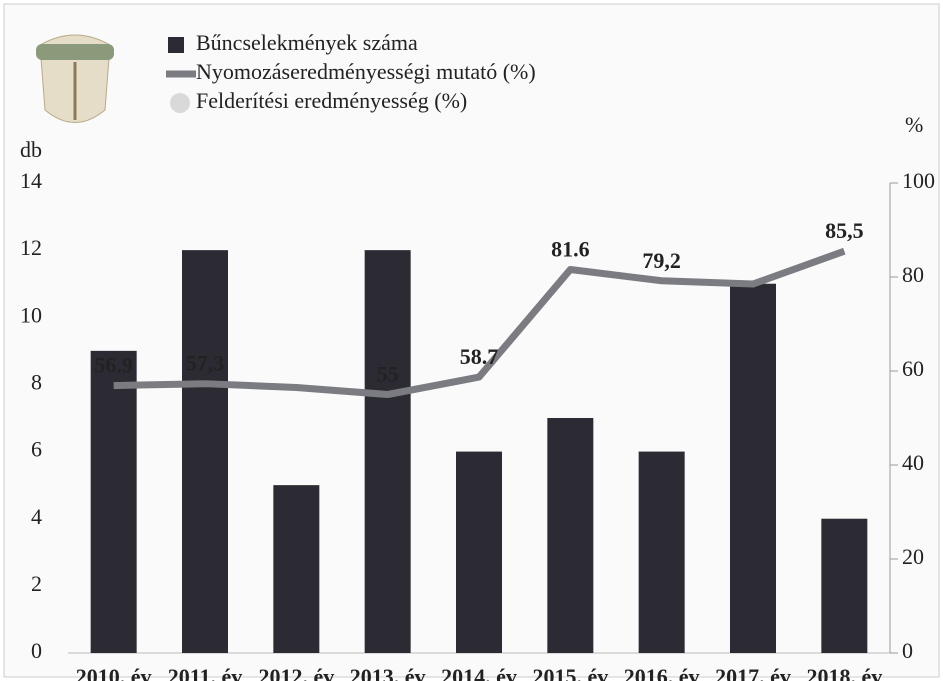 Image resolution: width=943 pixels, height=681 pixels. Describe the element at coordinates (36, 583) in the screenshot. I see `y-tick-label: 2` at that location.